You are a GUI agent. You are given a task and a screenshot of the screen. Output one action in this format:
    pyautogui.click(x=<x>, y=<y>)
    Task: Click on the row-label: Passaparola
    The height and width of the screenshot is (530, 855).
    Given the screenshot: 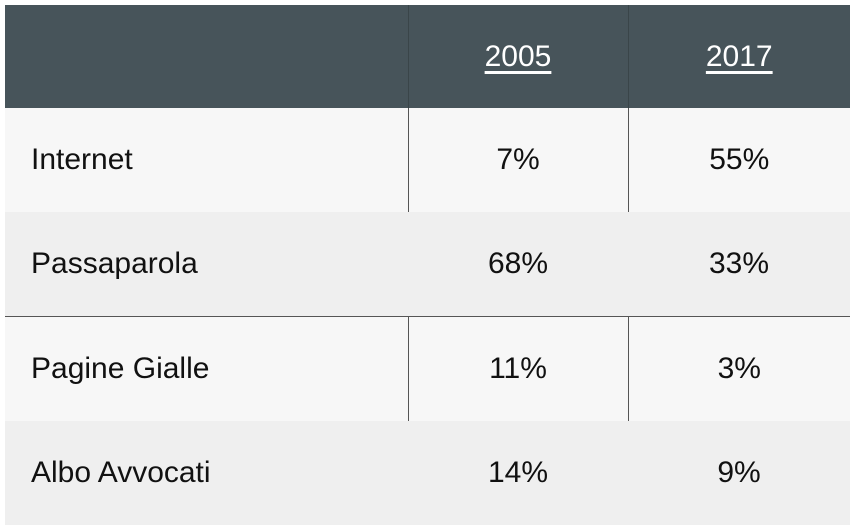 What is the action you would take?
    pyautogui.click(x=206, y=264)
    